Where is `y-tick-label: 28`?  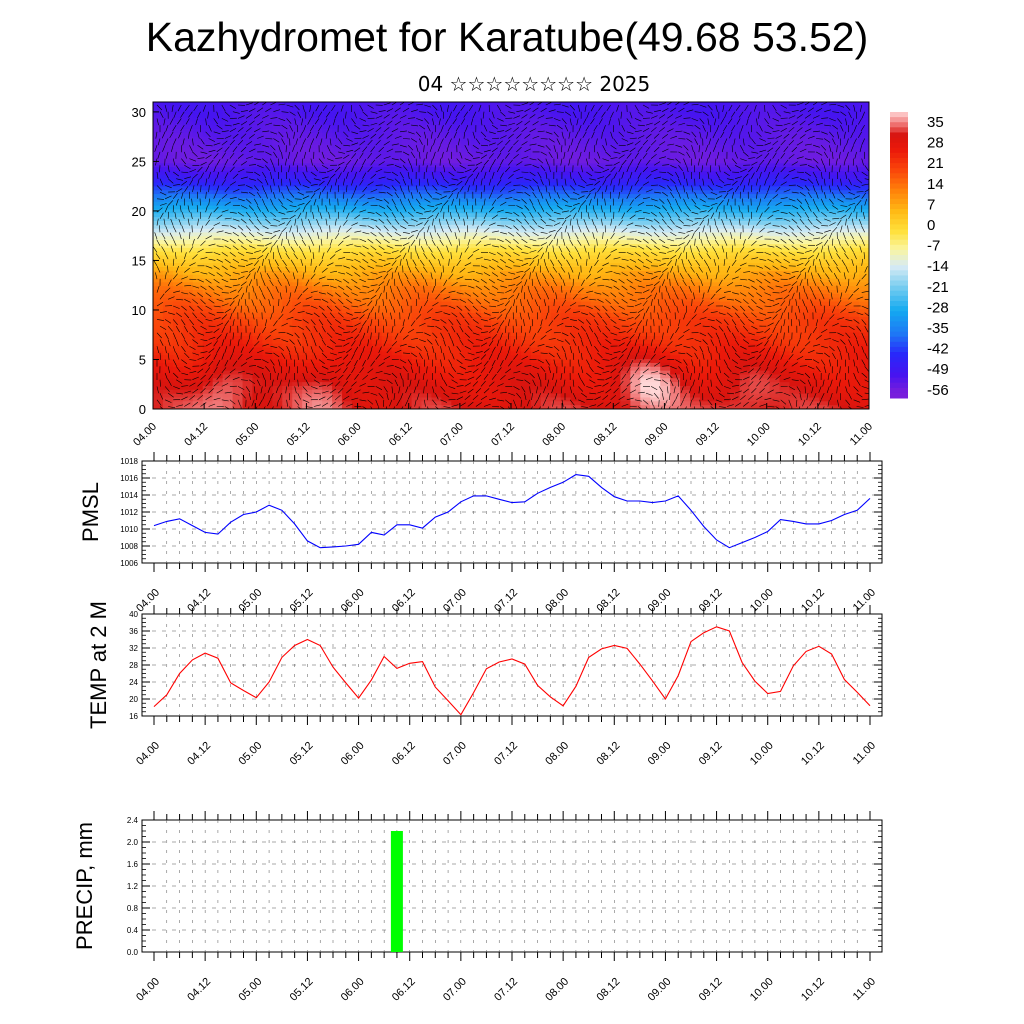
y-tick-label: 28 is located at coordinates (133, 665).